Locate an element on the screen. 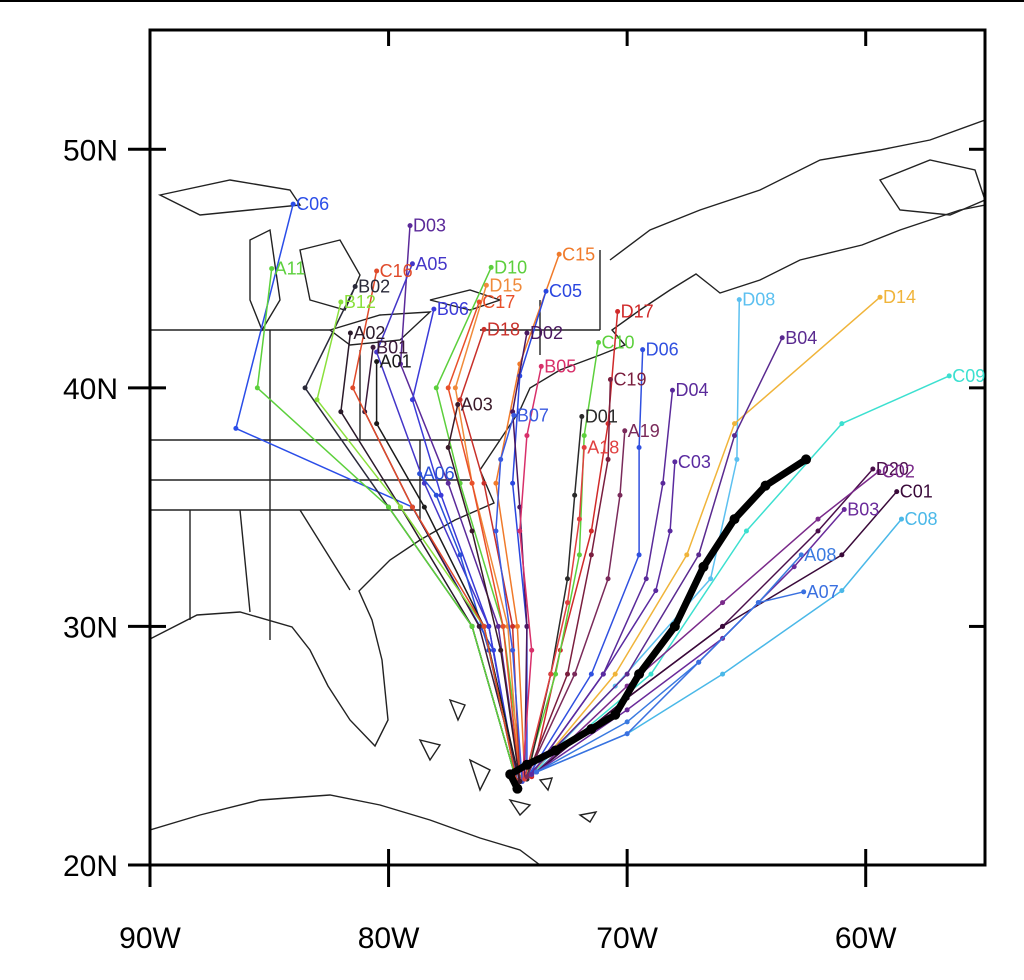 This screenshot has width=1024, height=980. track-label: A05 is located at coordinates (431, 264).